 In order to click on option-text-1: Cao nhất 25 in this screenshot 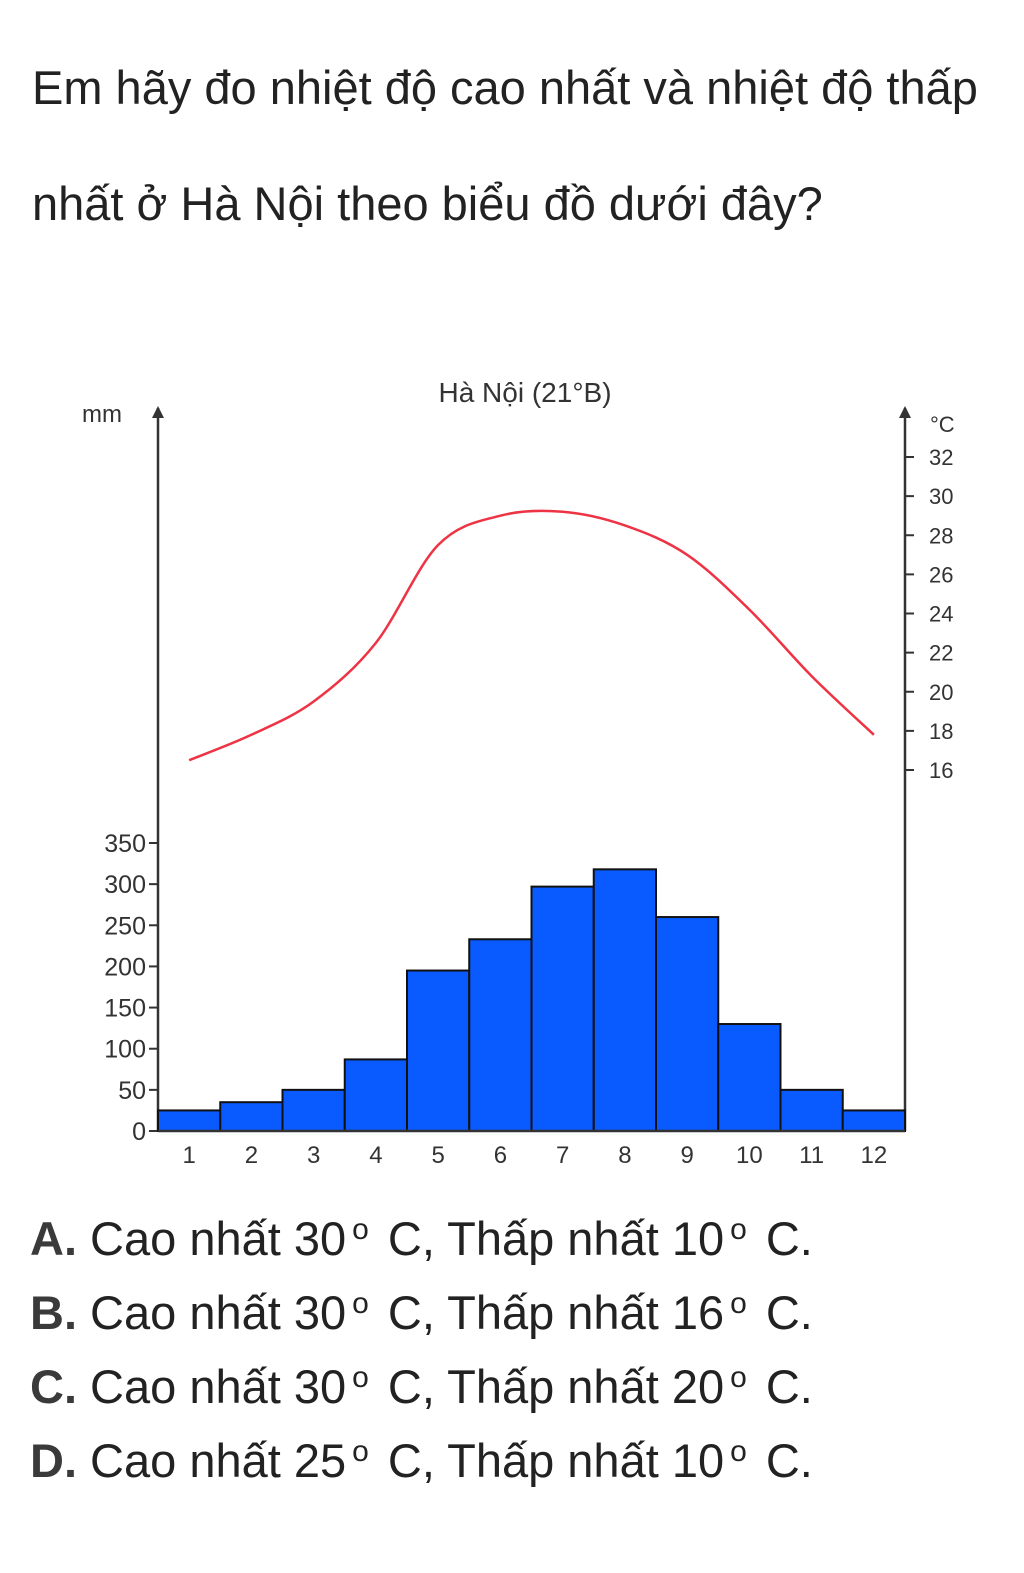, I will do `click(212, 1460)`.